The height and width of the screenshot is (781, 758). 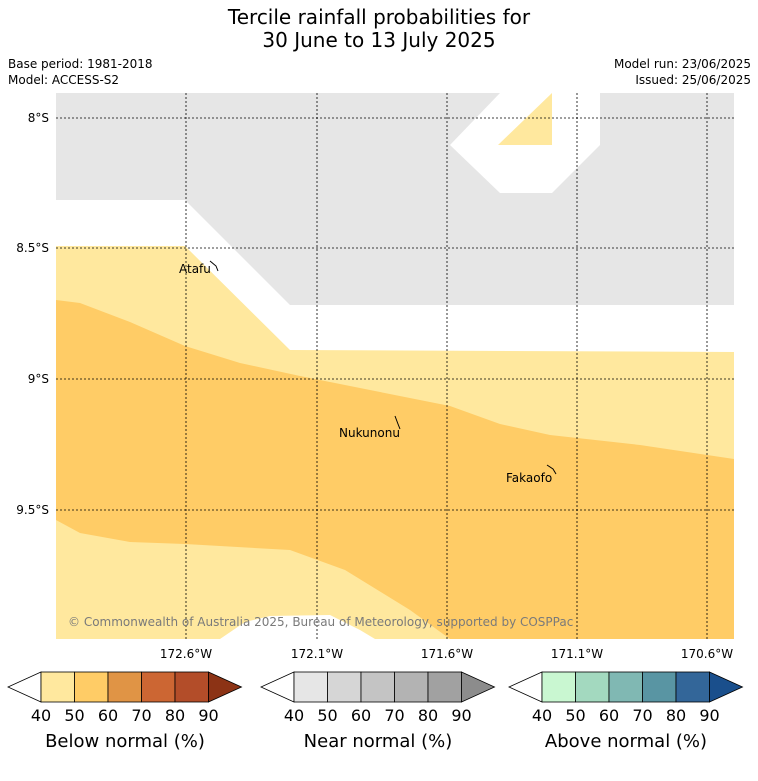 What do you see at coordinates (461, 715) in the screenshot?
I see `near-normal-tick-label: 90` at bounding box center [461, 715].